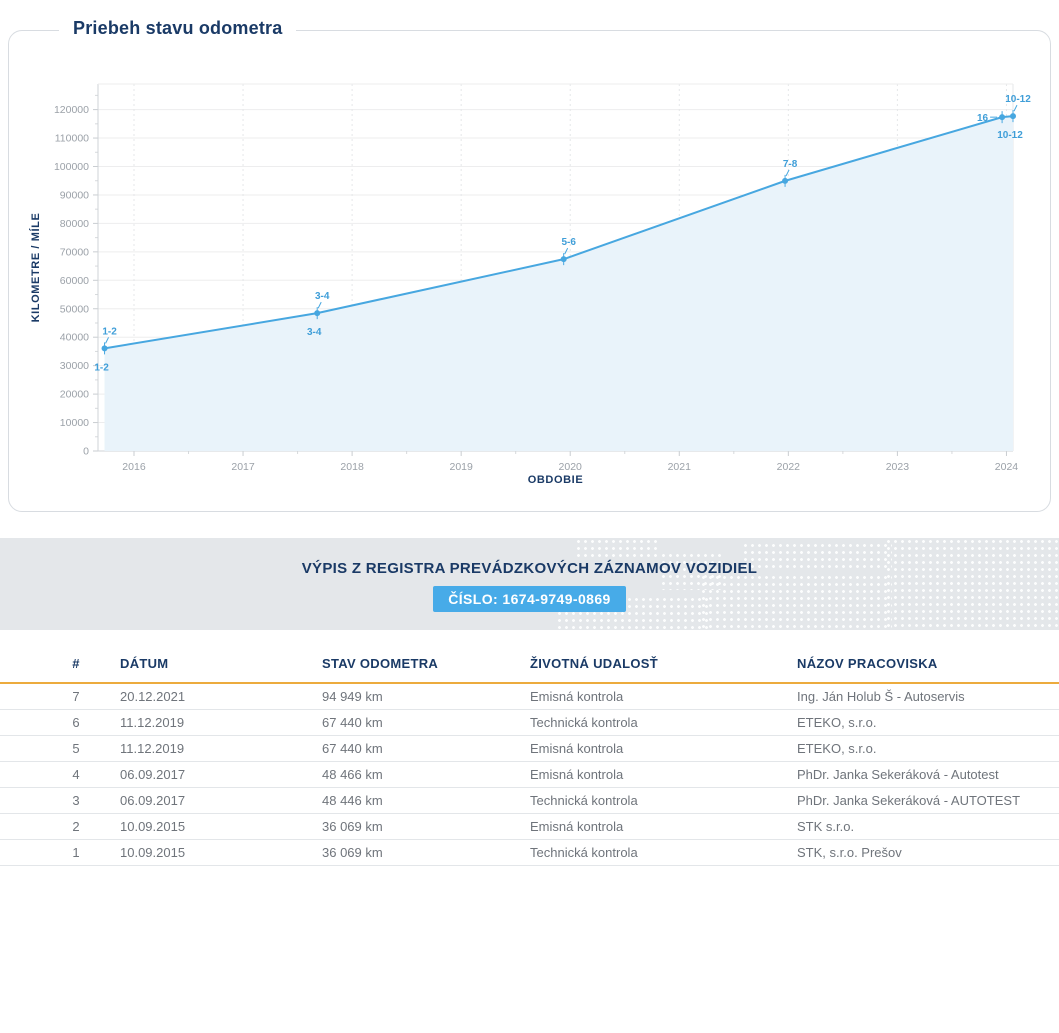  I want to click on svg-text: 80000, so click(74, 224).